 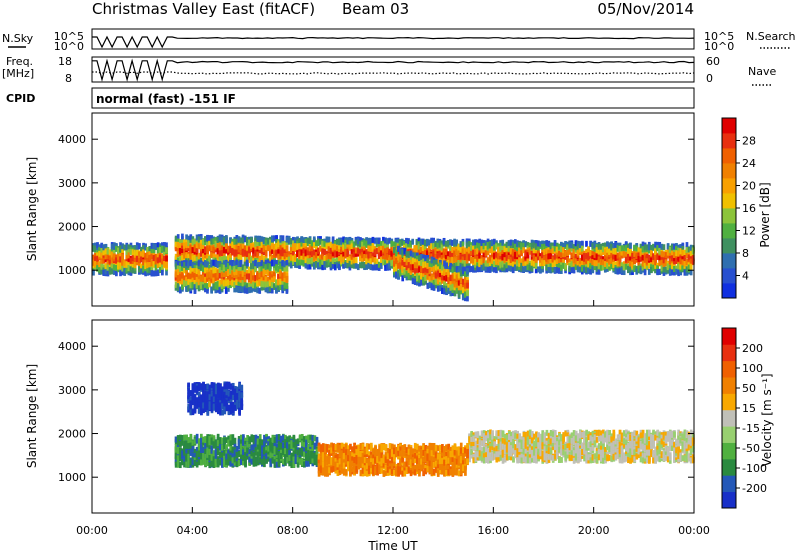 I want to click on cpid-frame, so click(x=393, y=98).